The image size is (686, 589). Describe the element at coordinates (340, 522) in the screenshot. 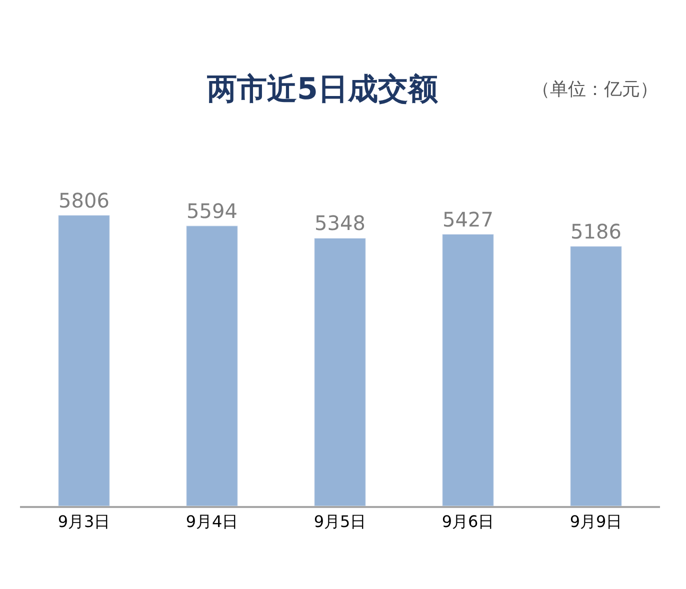

I see `x-tick-label: 9月5日` at that location.